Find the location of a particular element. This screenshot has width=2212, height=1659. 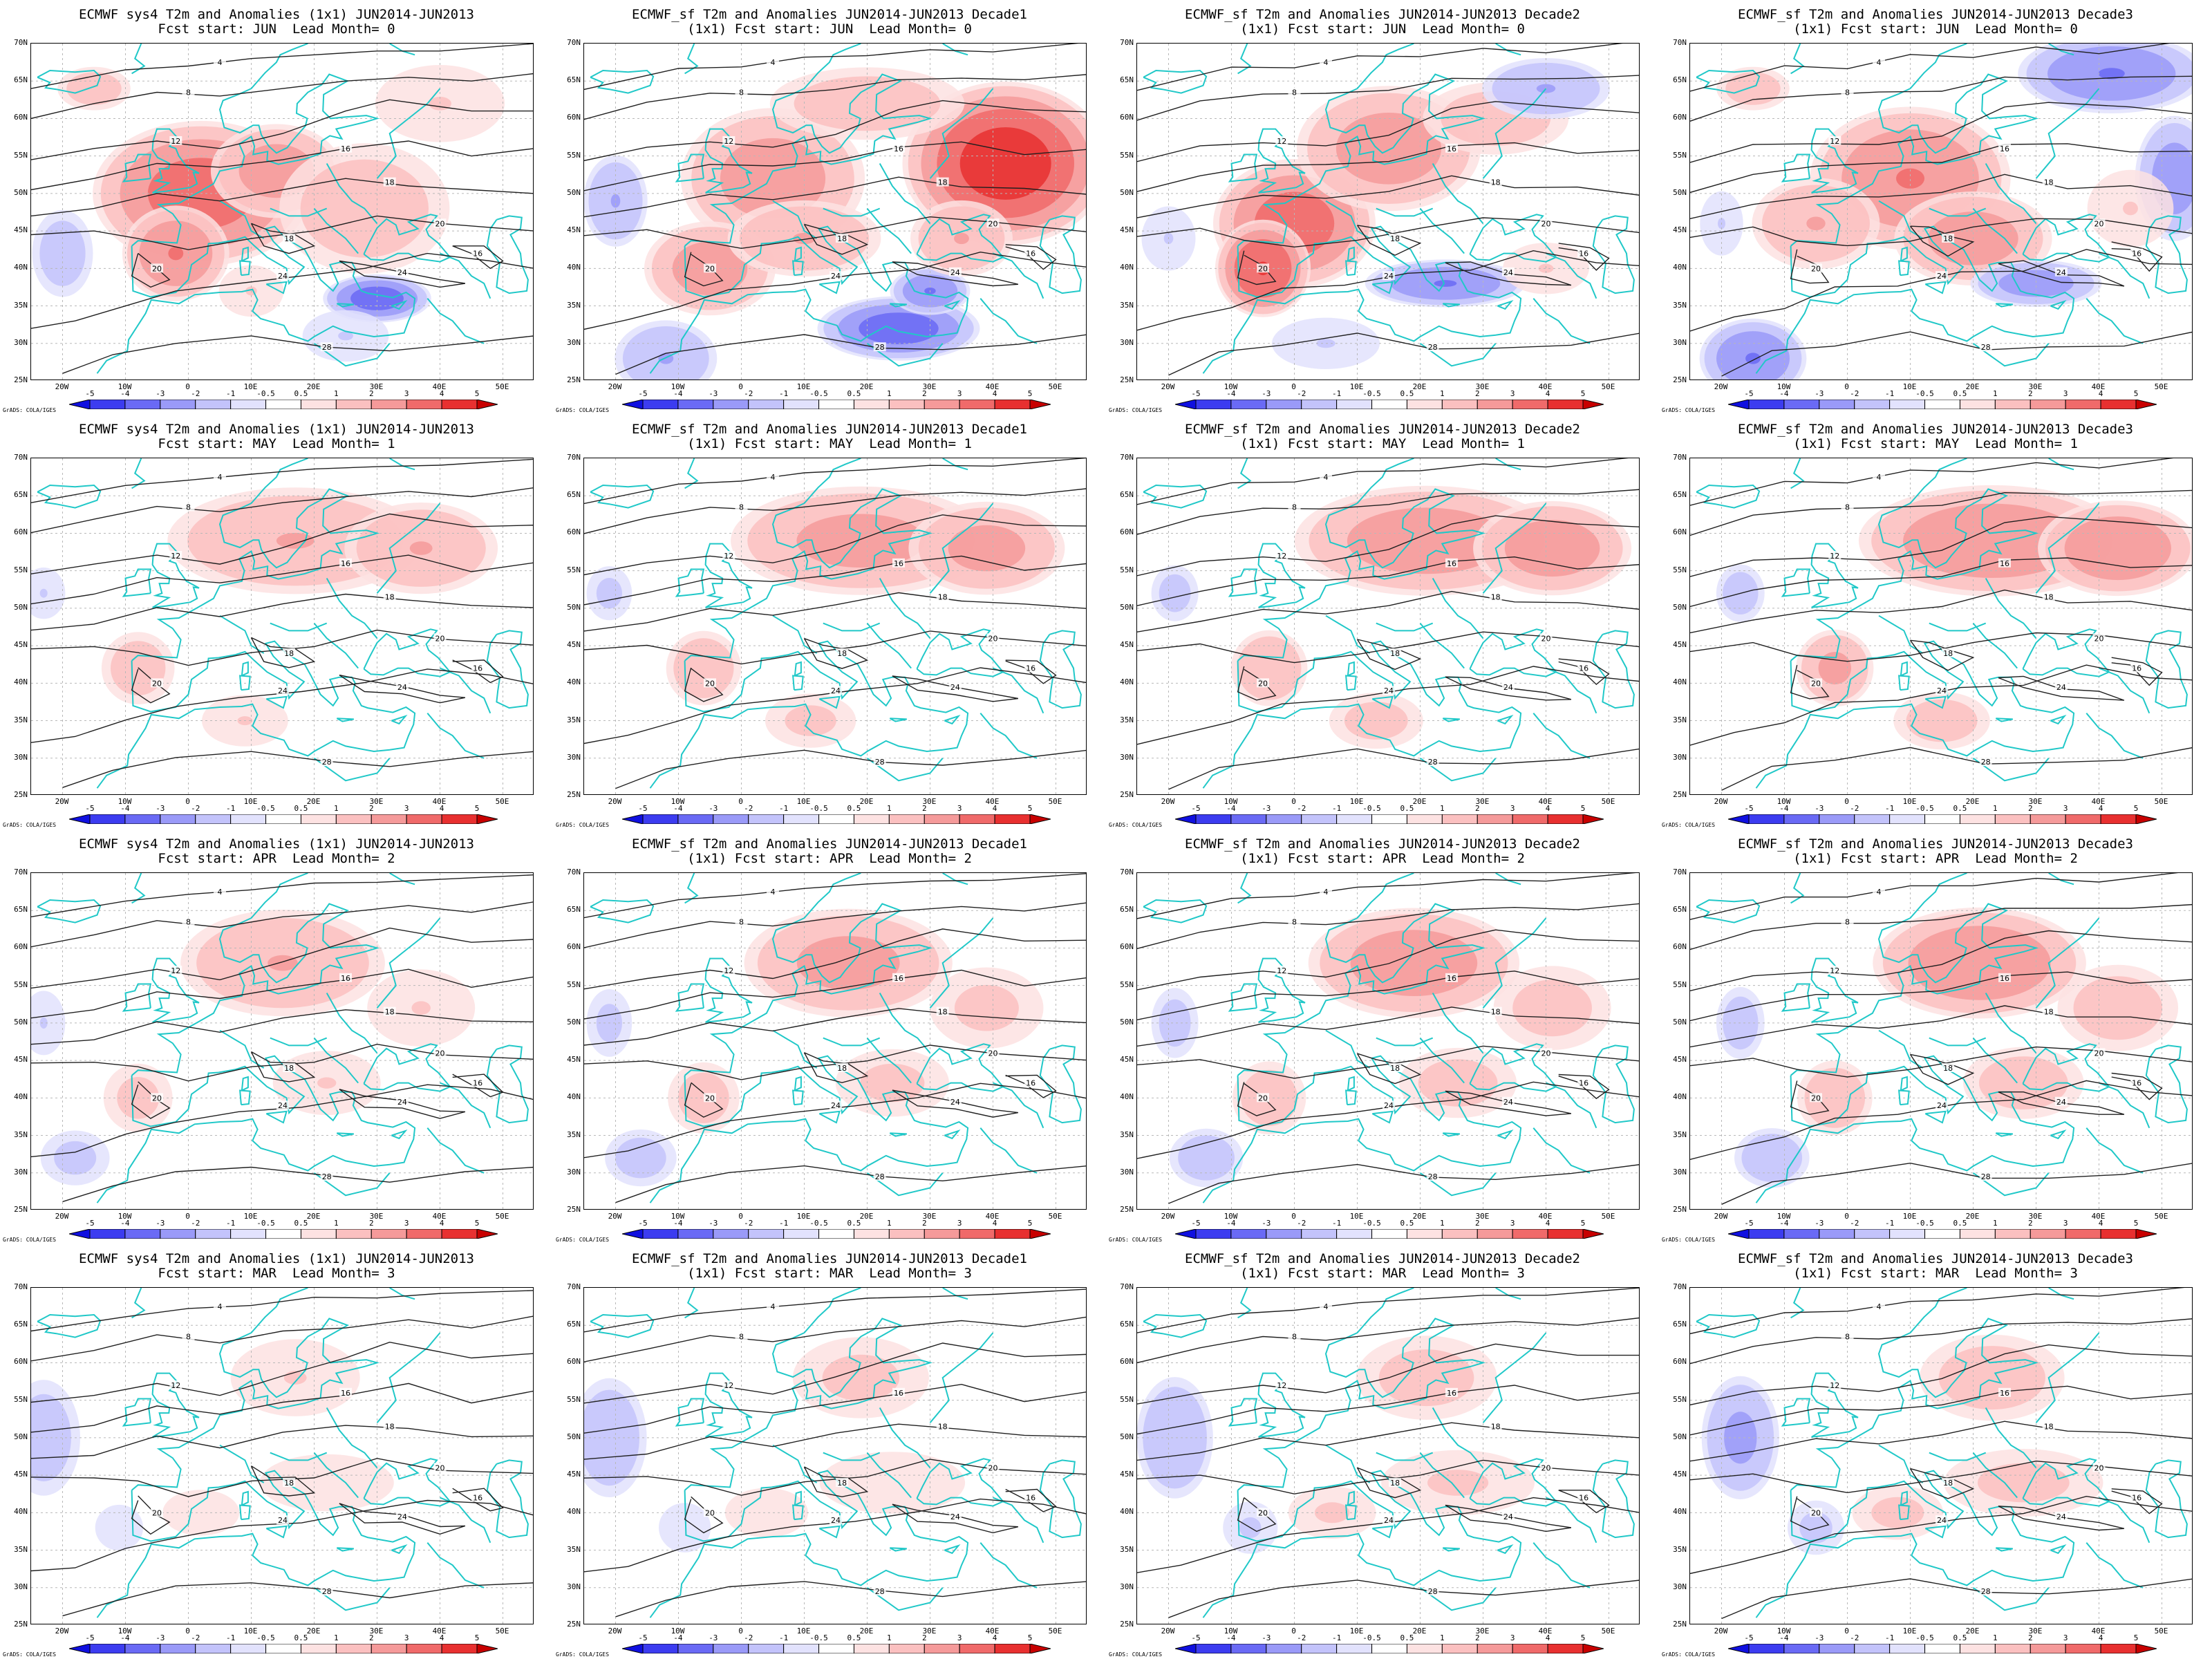

longitude-label: 20W is located at coordinates (62, 1216).